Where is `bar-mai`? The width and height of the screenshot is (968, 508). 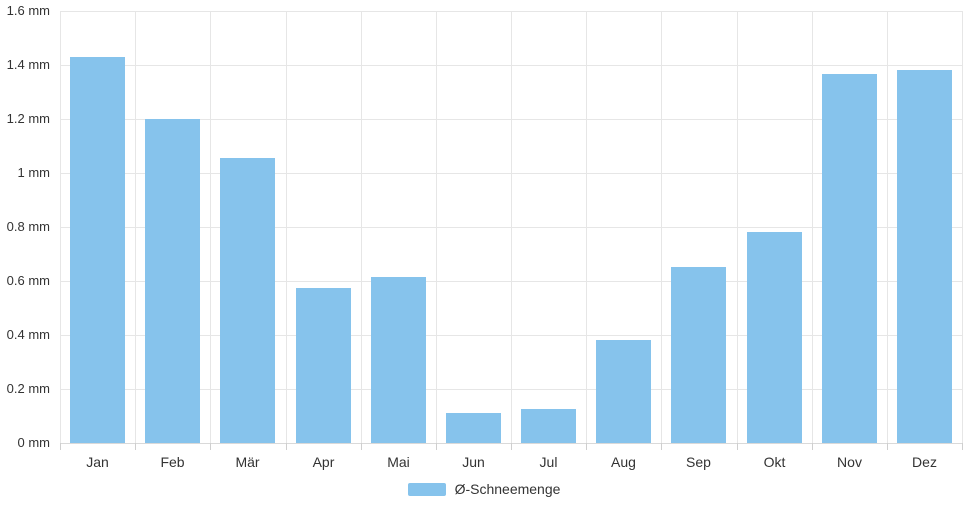 bar-mai is located at coordinates (398, 360).